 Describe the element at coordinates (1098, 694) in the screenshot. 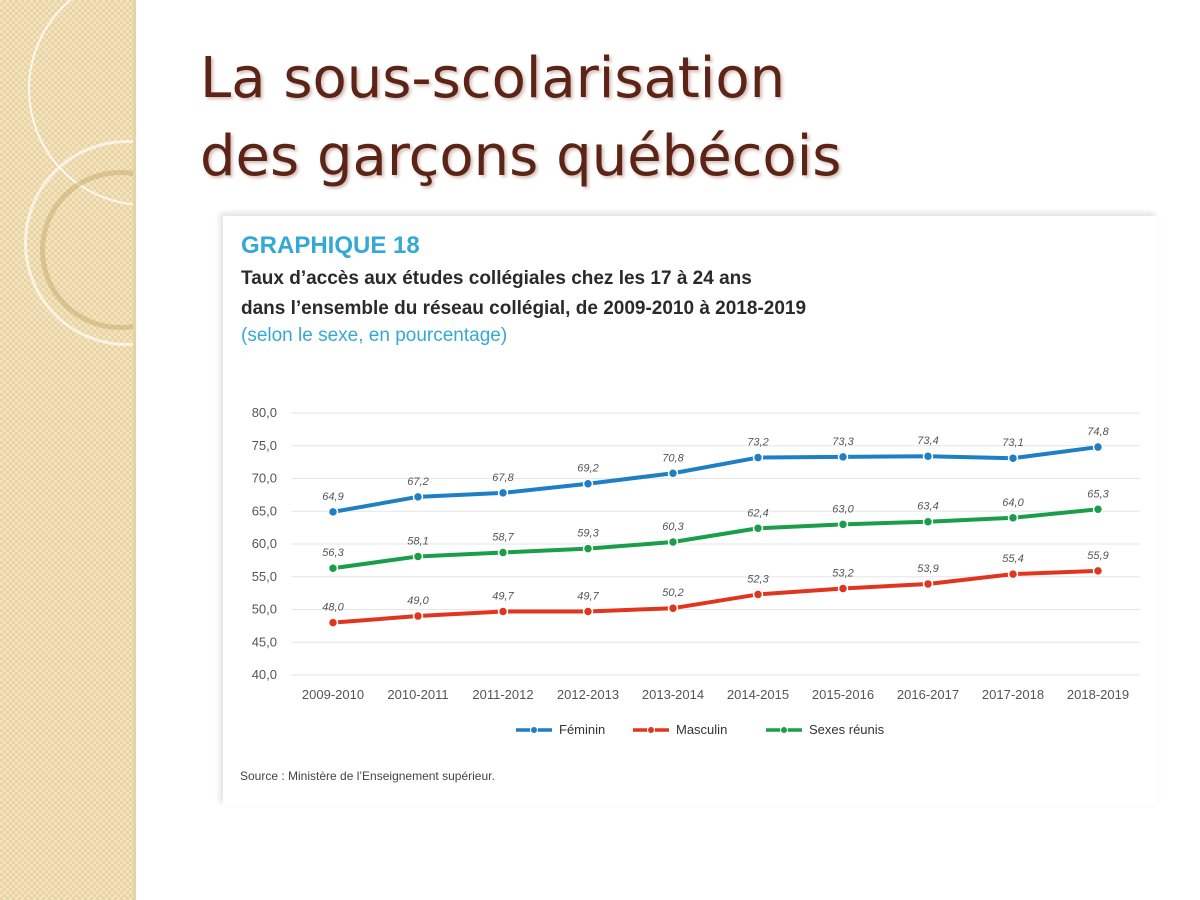

I see `x-tick-label: 2018-2019` at that location.